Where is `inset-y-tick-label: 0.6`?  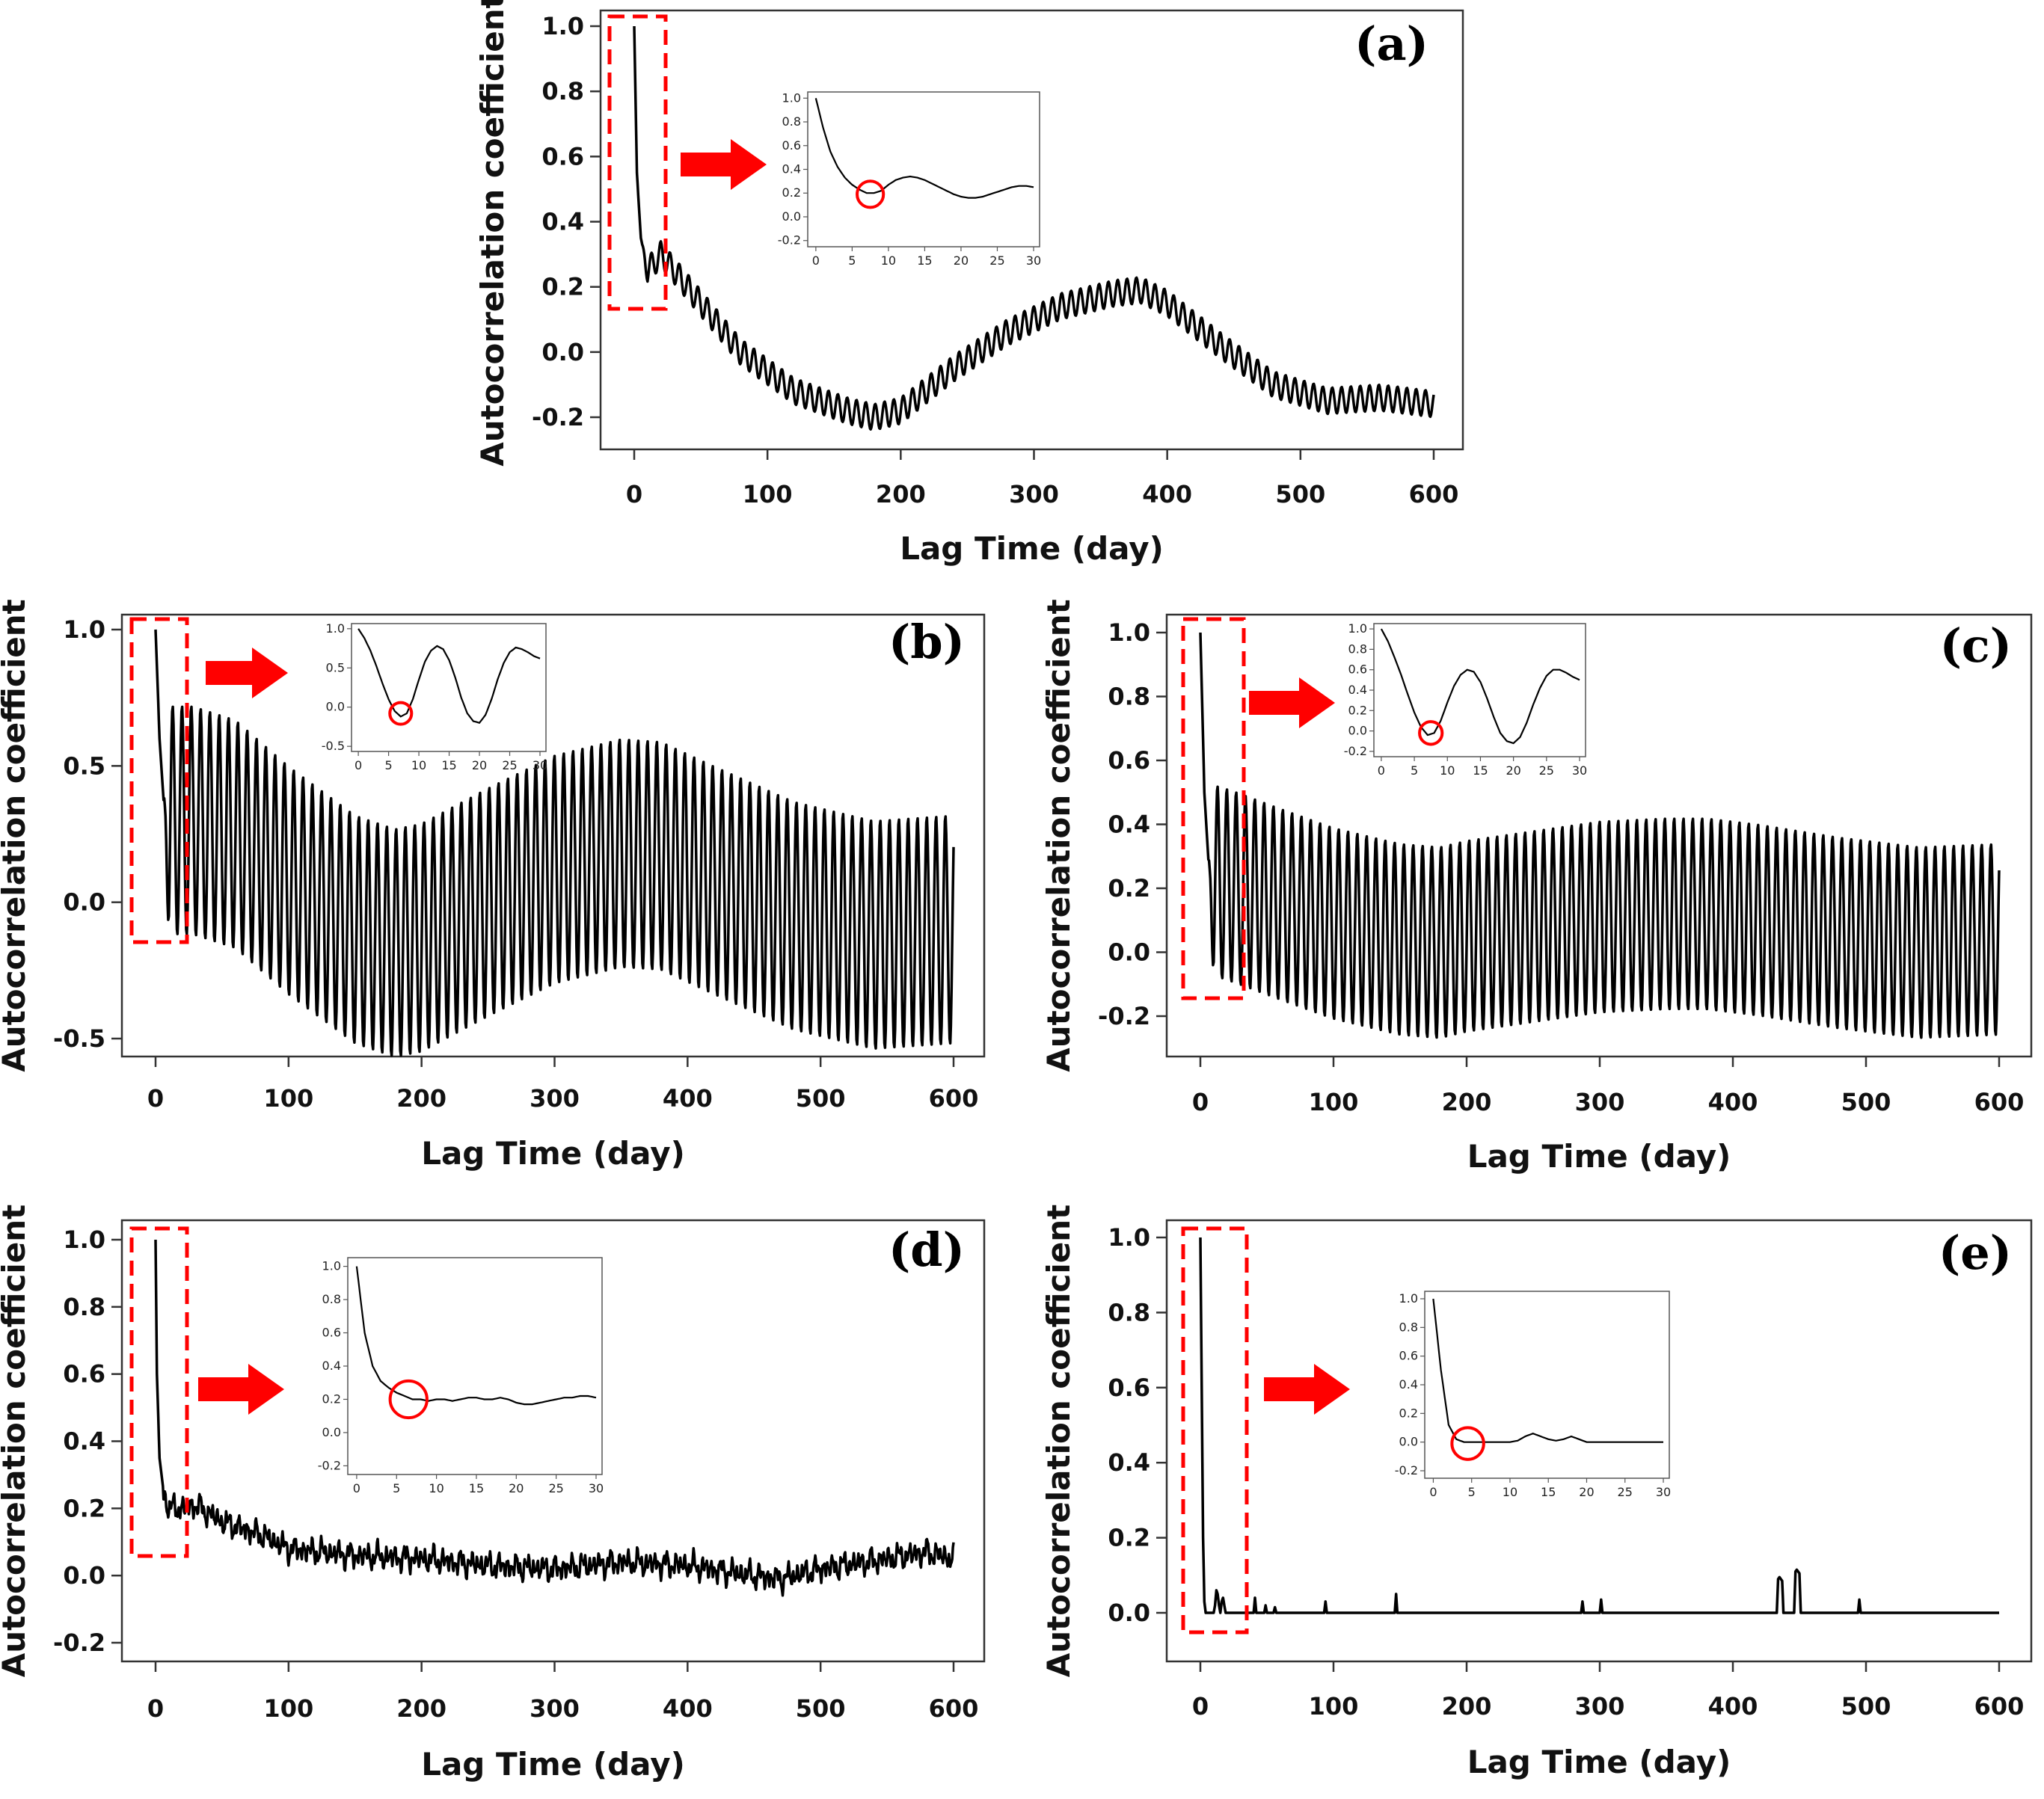
inset-y-tick-label: 0.6 is located at coordinates (791, 145).